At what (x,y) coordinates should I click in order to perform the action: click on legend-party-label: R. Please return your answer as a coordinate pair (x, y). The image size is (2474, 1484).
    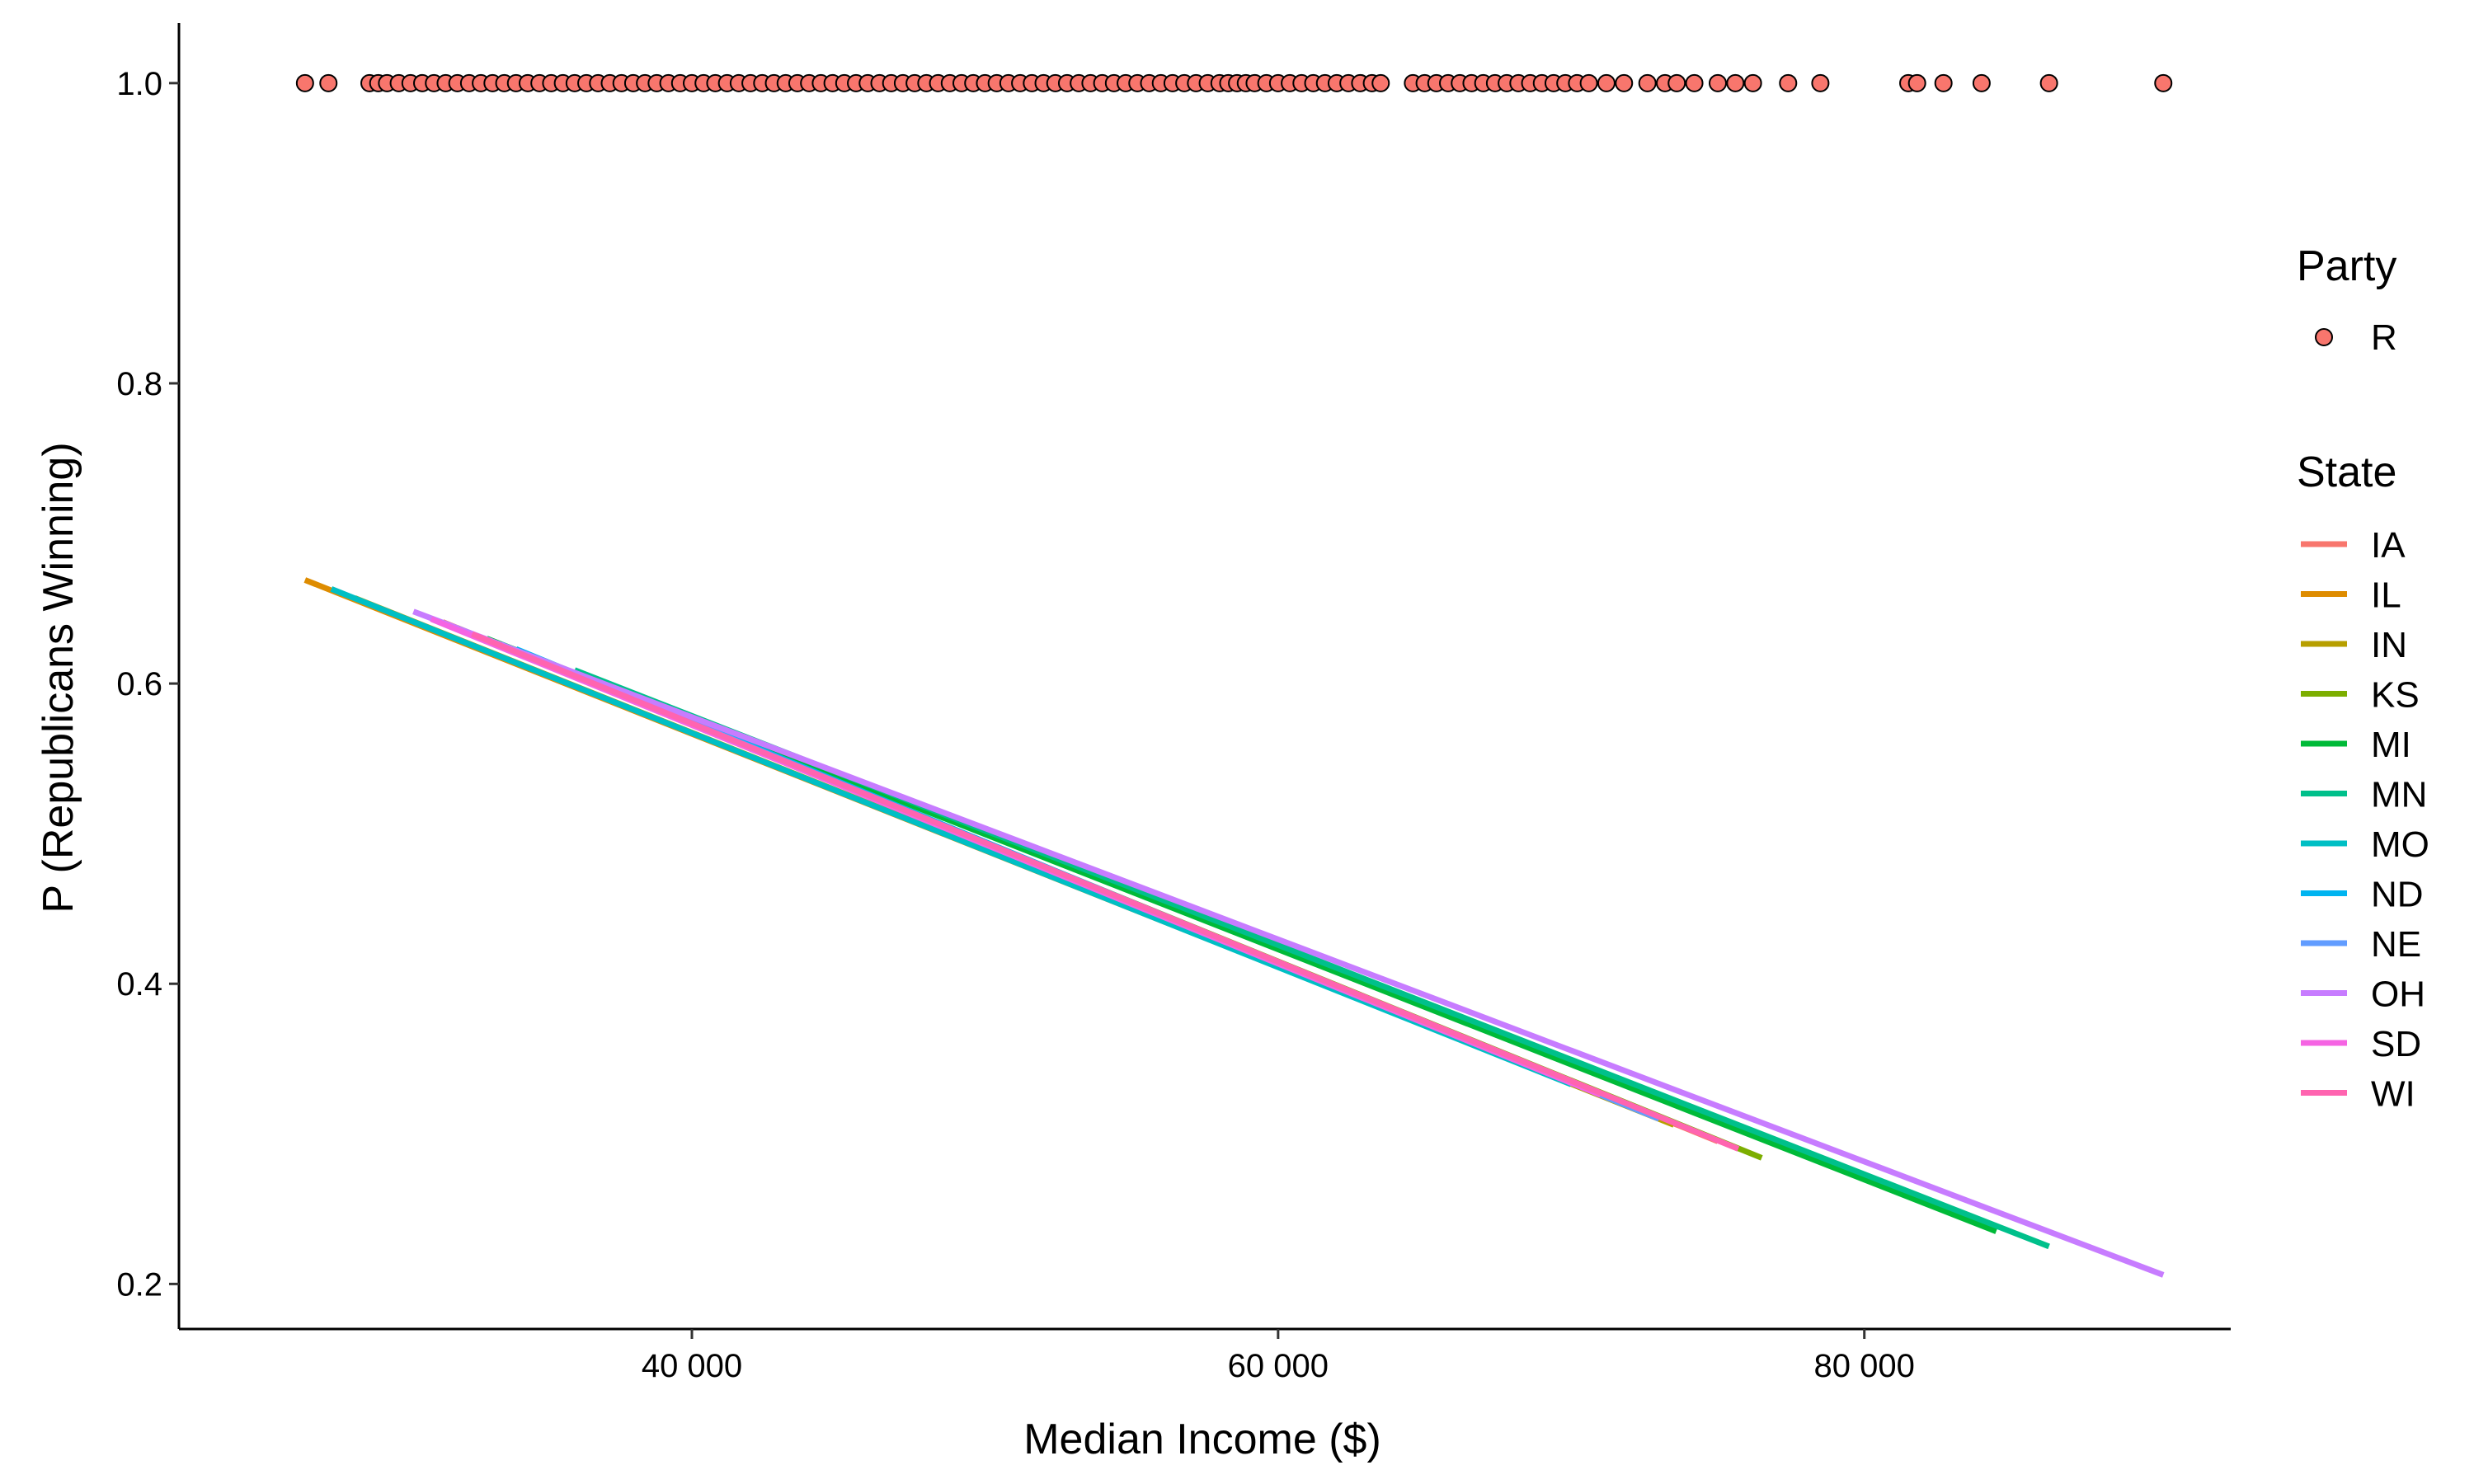
    Looking at the image, I should click on (2384, 337).